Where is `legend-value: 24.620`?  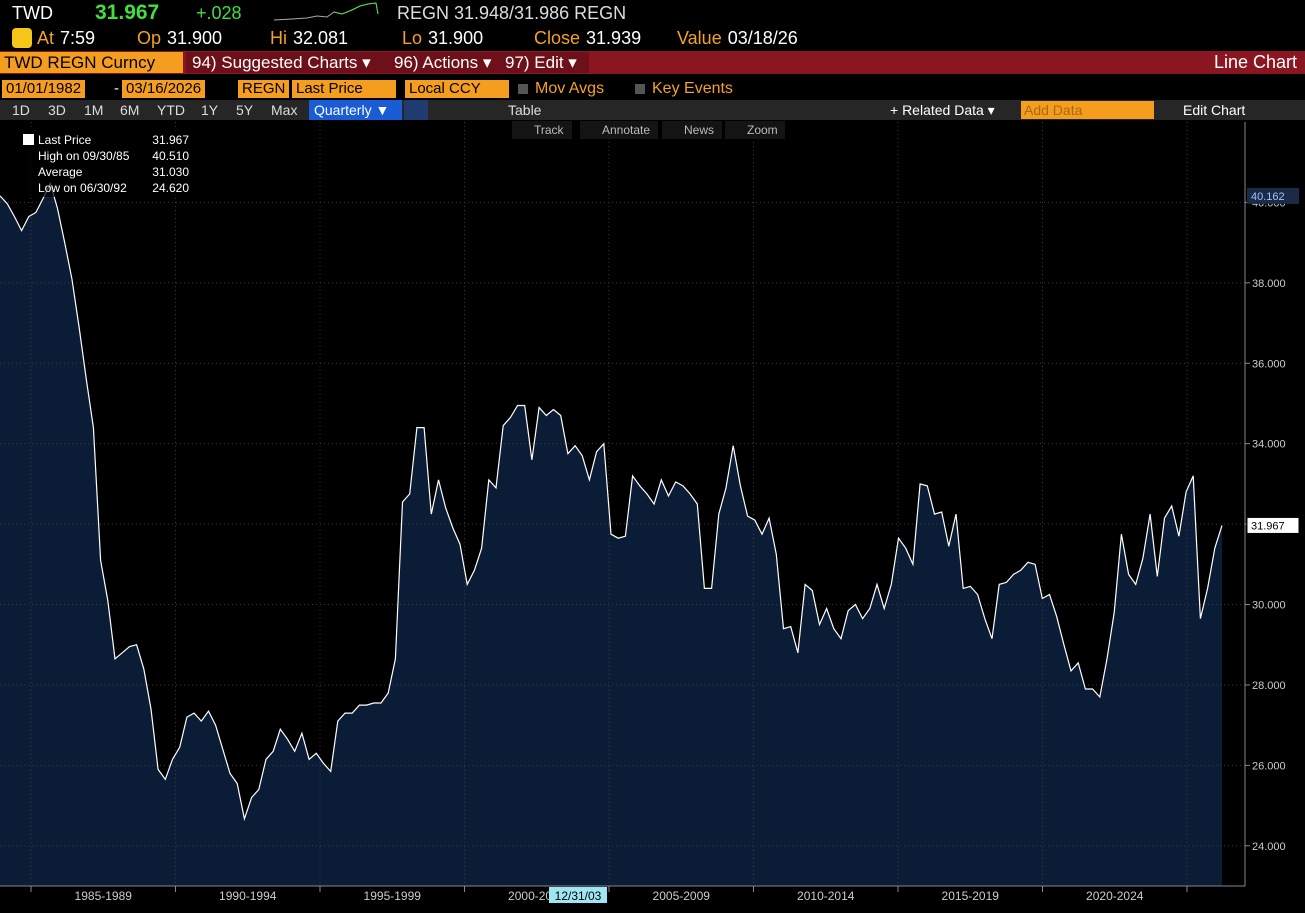
legend-value: 24.620 is located at coordinates (170, 188).